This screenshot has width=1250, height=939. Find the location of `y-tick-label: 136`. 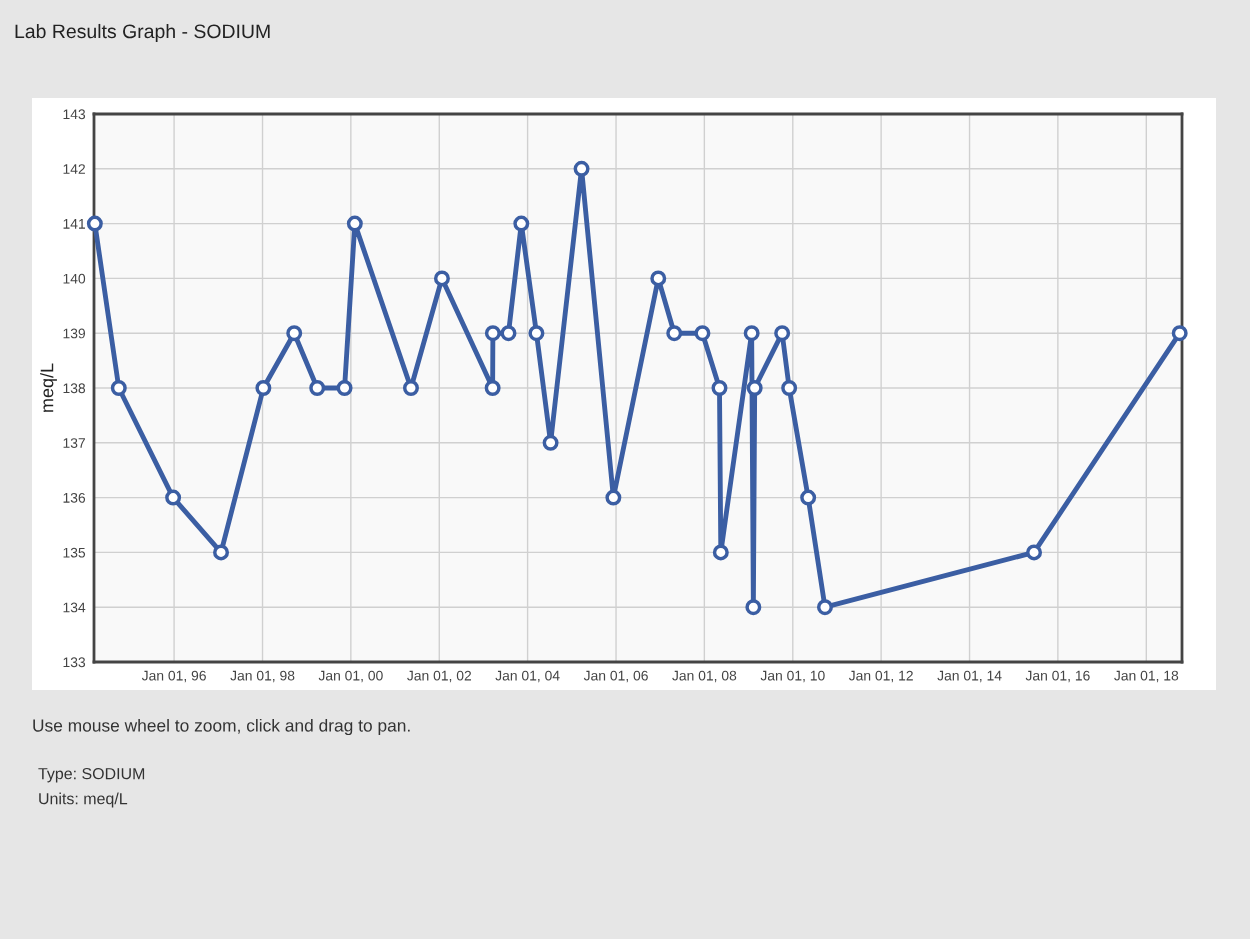

y-tick-label: 136 is located at coordinates (74, 497).